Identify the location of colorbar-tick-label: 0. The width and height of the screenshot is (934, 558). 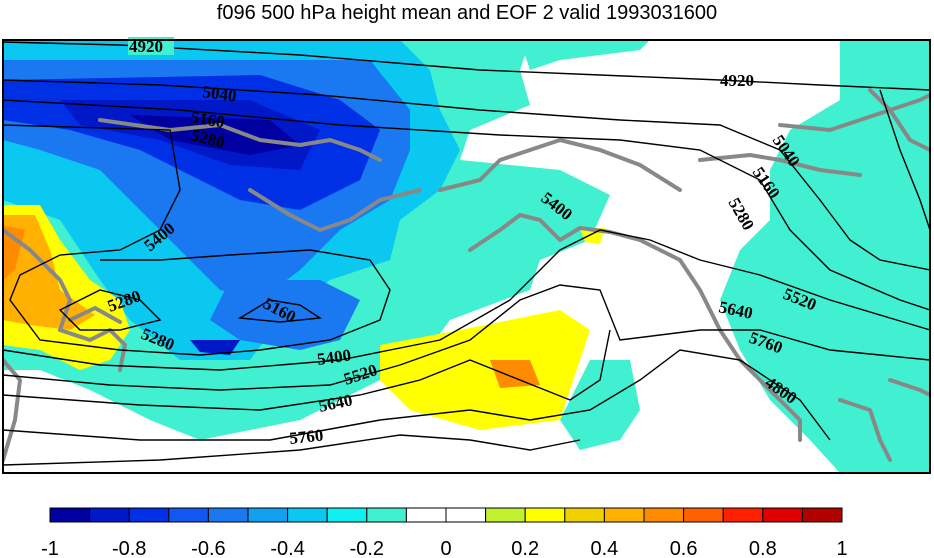
(445, 548).